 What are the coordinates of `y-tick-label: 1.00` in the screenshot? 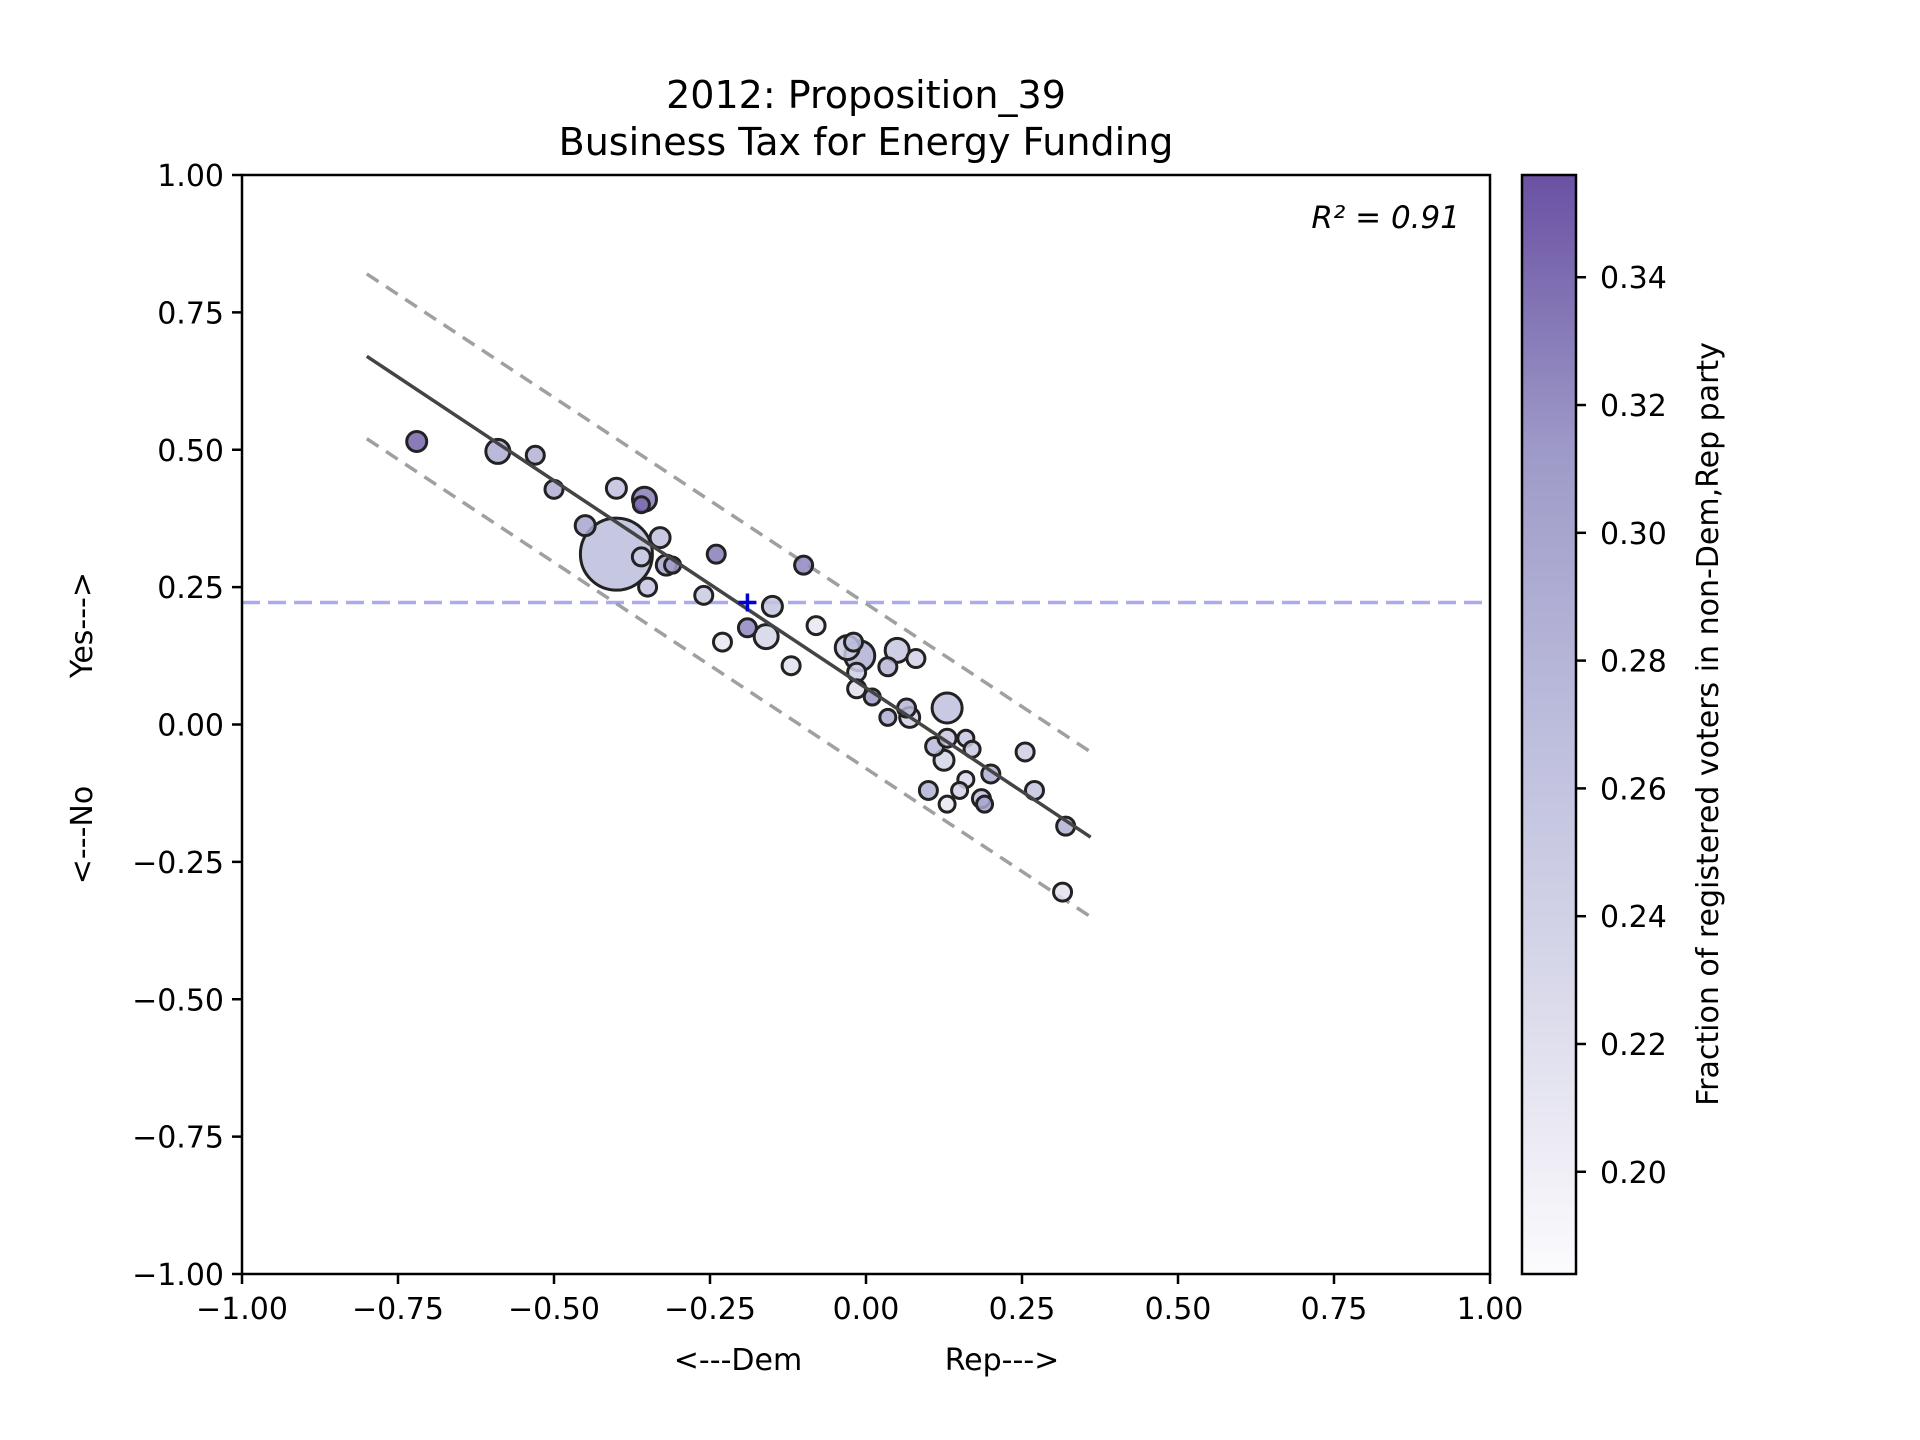 It's located at (190, 176).